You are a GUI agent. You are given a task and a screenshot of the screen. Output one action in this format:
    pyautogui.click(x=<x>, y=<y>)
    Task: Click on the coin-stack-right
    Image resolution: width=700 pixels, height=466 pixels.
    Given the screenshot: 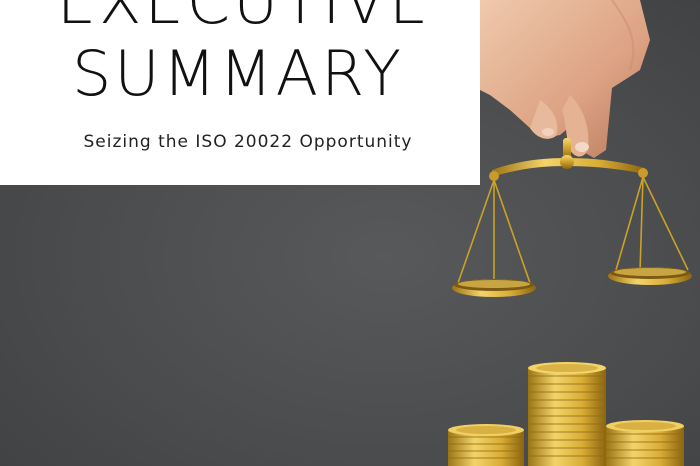 What is the action you would take?
    pyautogui.click(x=645, y=443)
    